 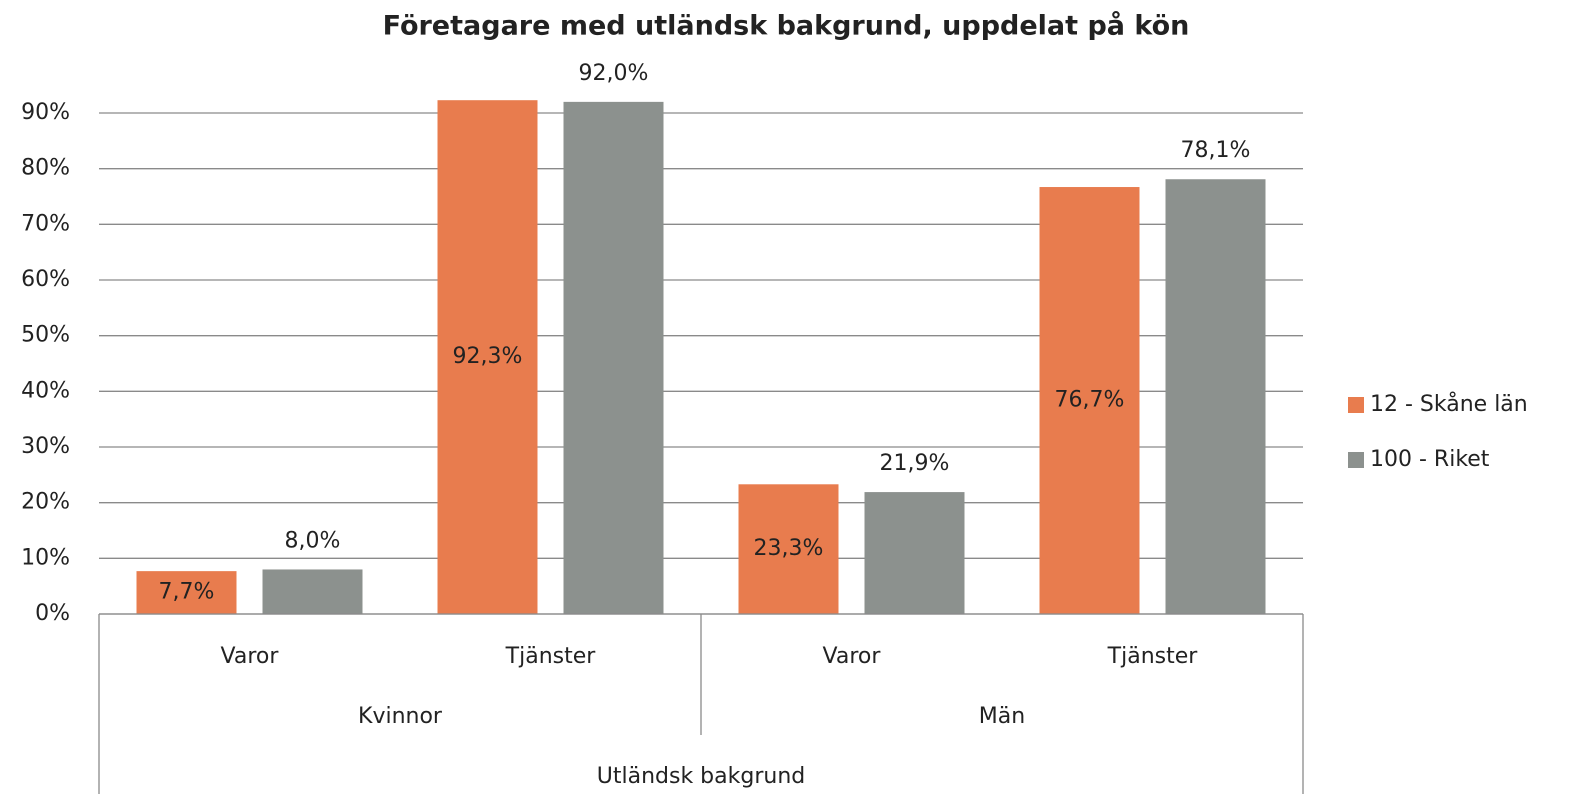 I want to click on supergroup-label: Utländsk bakgrund, so click(x=701, y=776).